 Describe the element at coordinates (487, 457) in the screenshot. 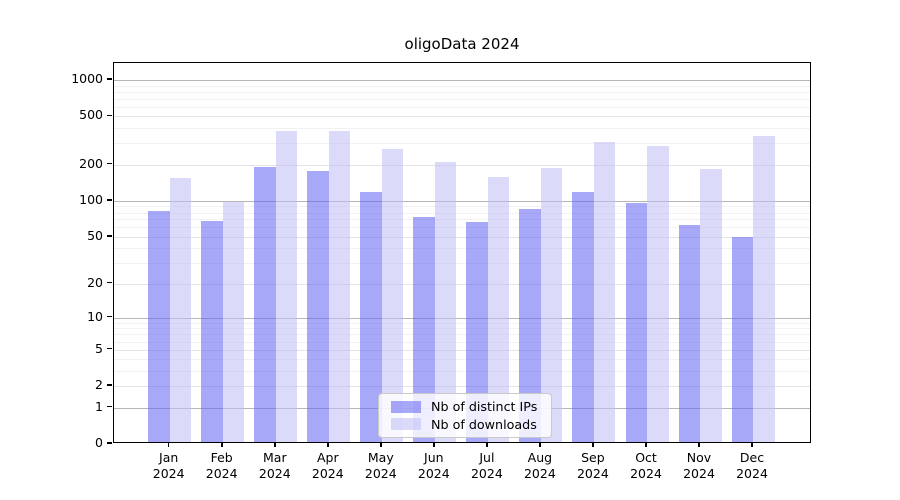

I see `x-label-month: Jul` at that location.